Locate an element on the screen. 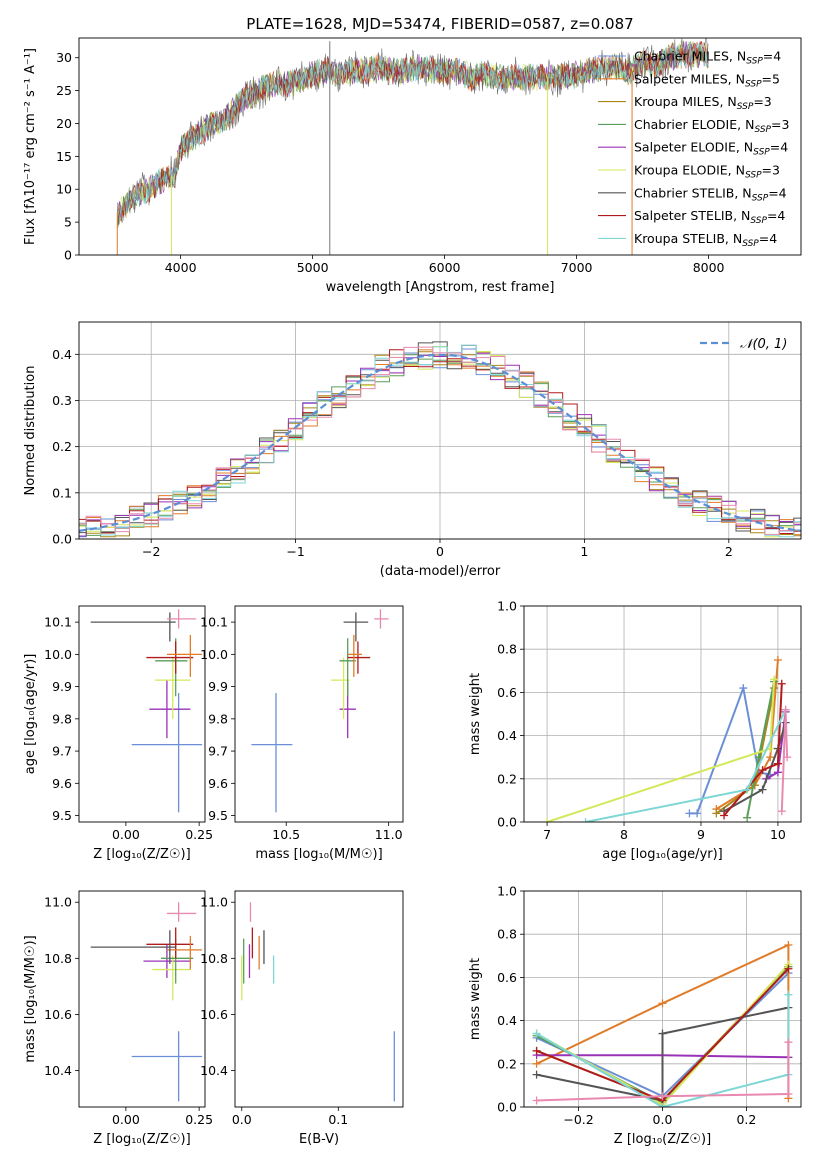 This screenshot has height=1170, width=819. legend-label: Salpeter ELODIE, NSSP=4 is located at coordinates (711, 149).